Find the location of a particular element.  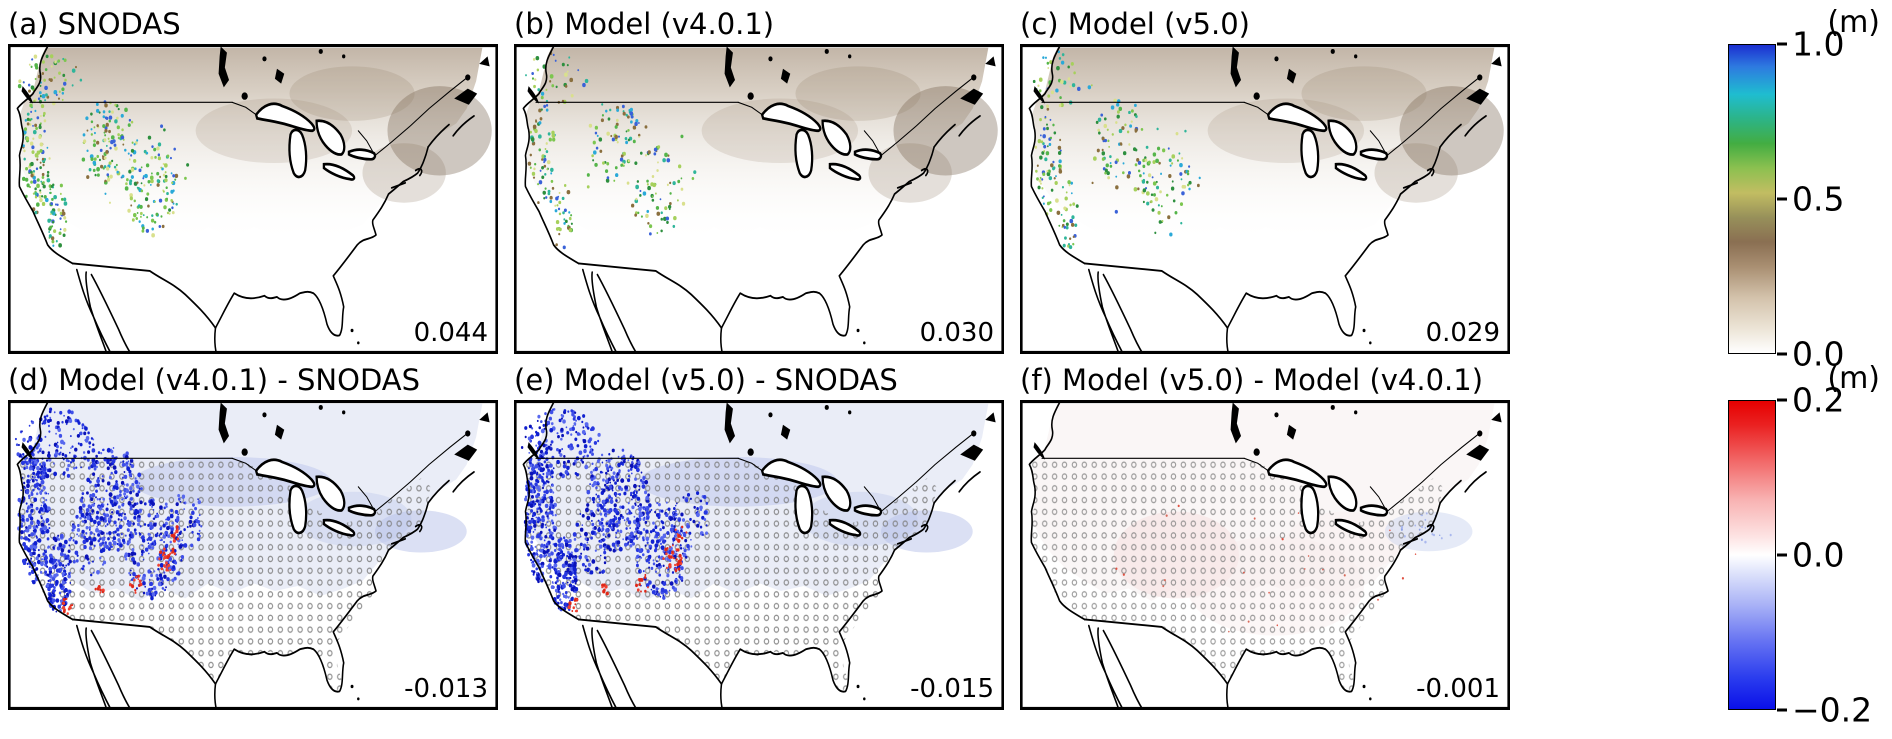

panel-b-map-canvas is located at coordinates (759, 199).